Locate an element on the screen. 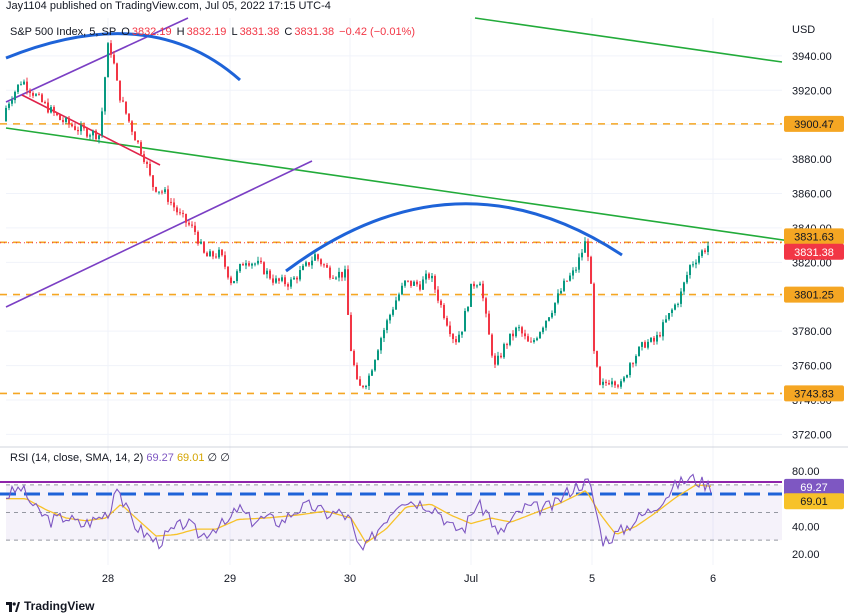  price-tick-label: 3780.00 is located at coordinates (812, 332).